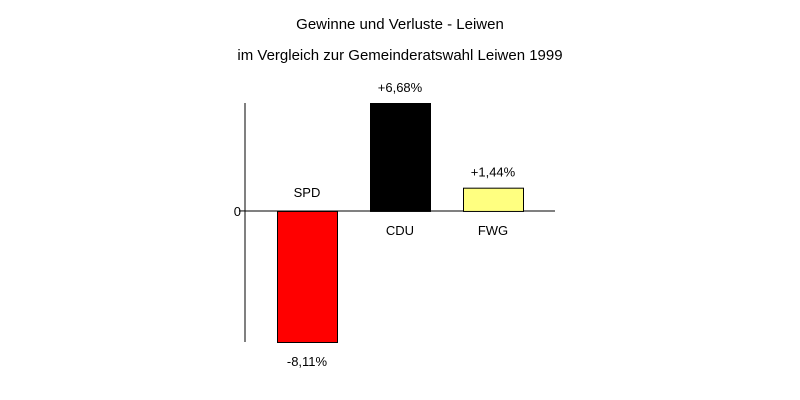 This screenshot has height=400, width=800. What do you see at coordinates (400, 157) in the screenshot?
I see `bar-cdu` at bounding box center [400, 157].